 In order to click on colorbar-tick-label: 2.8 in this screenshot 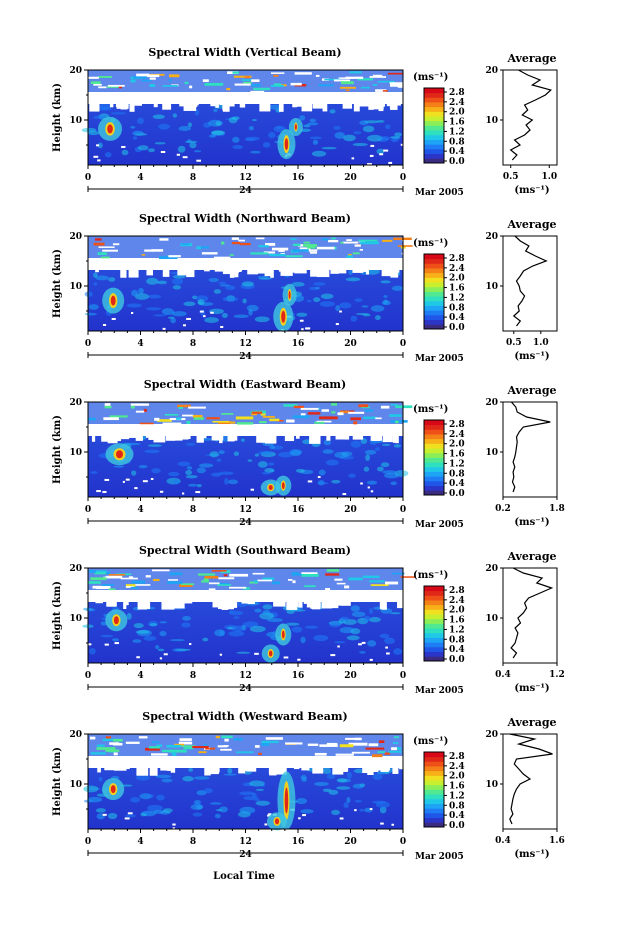, I will do `click(457, 757)`.